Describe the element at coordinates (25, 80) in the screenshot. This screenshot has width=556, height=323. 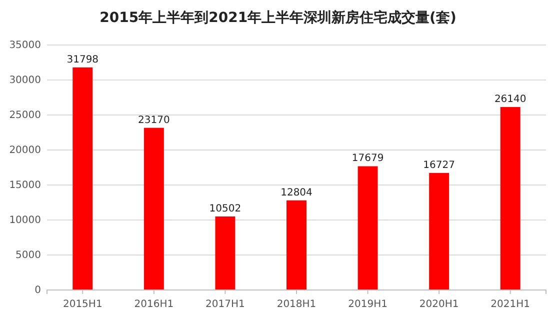
I see `y-tick-label: 30000` at that location.